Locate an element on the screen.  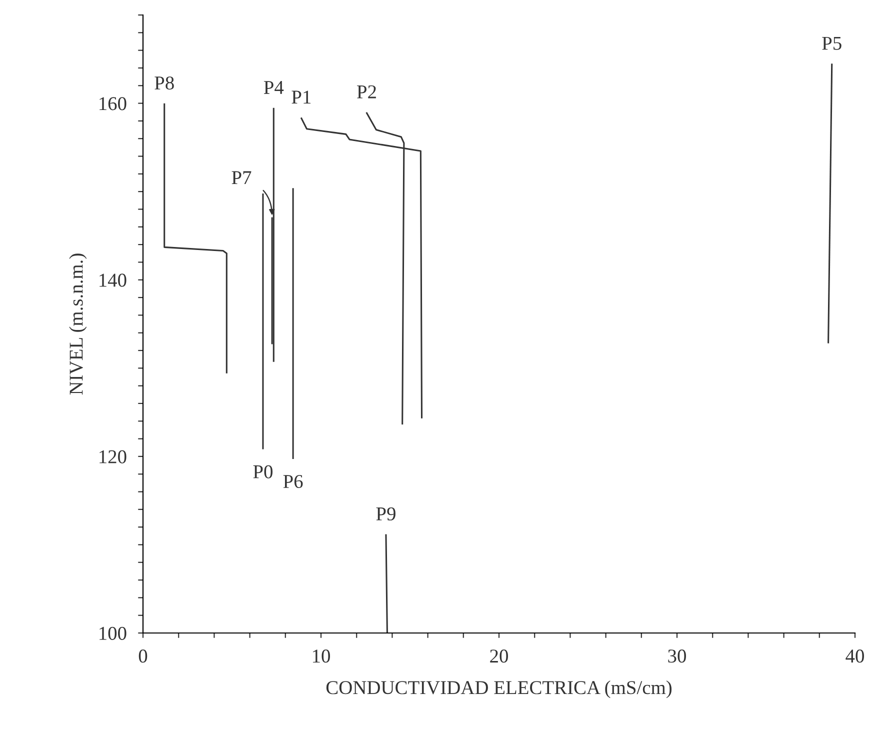
y-tick-label: 160 is located at coordinates (113, 103).